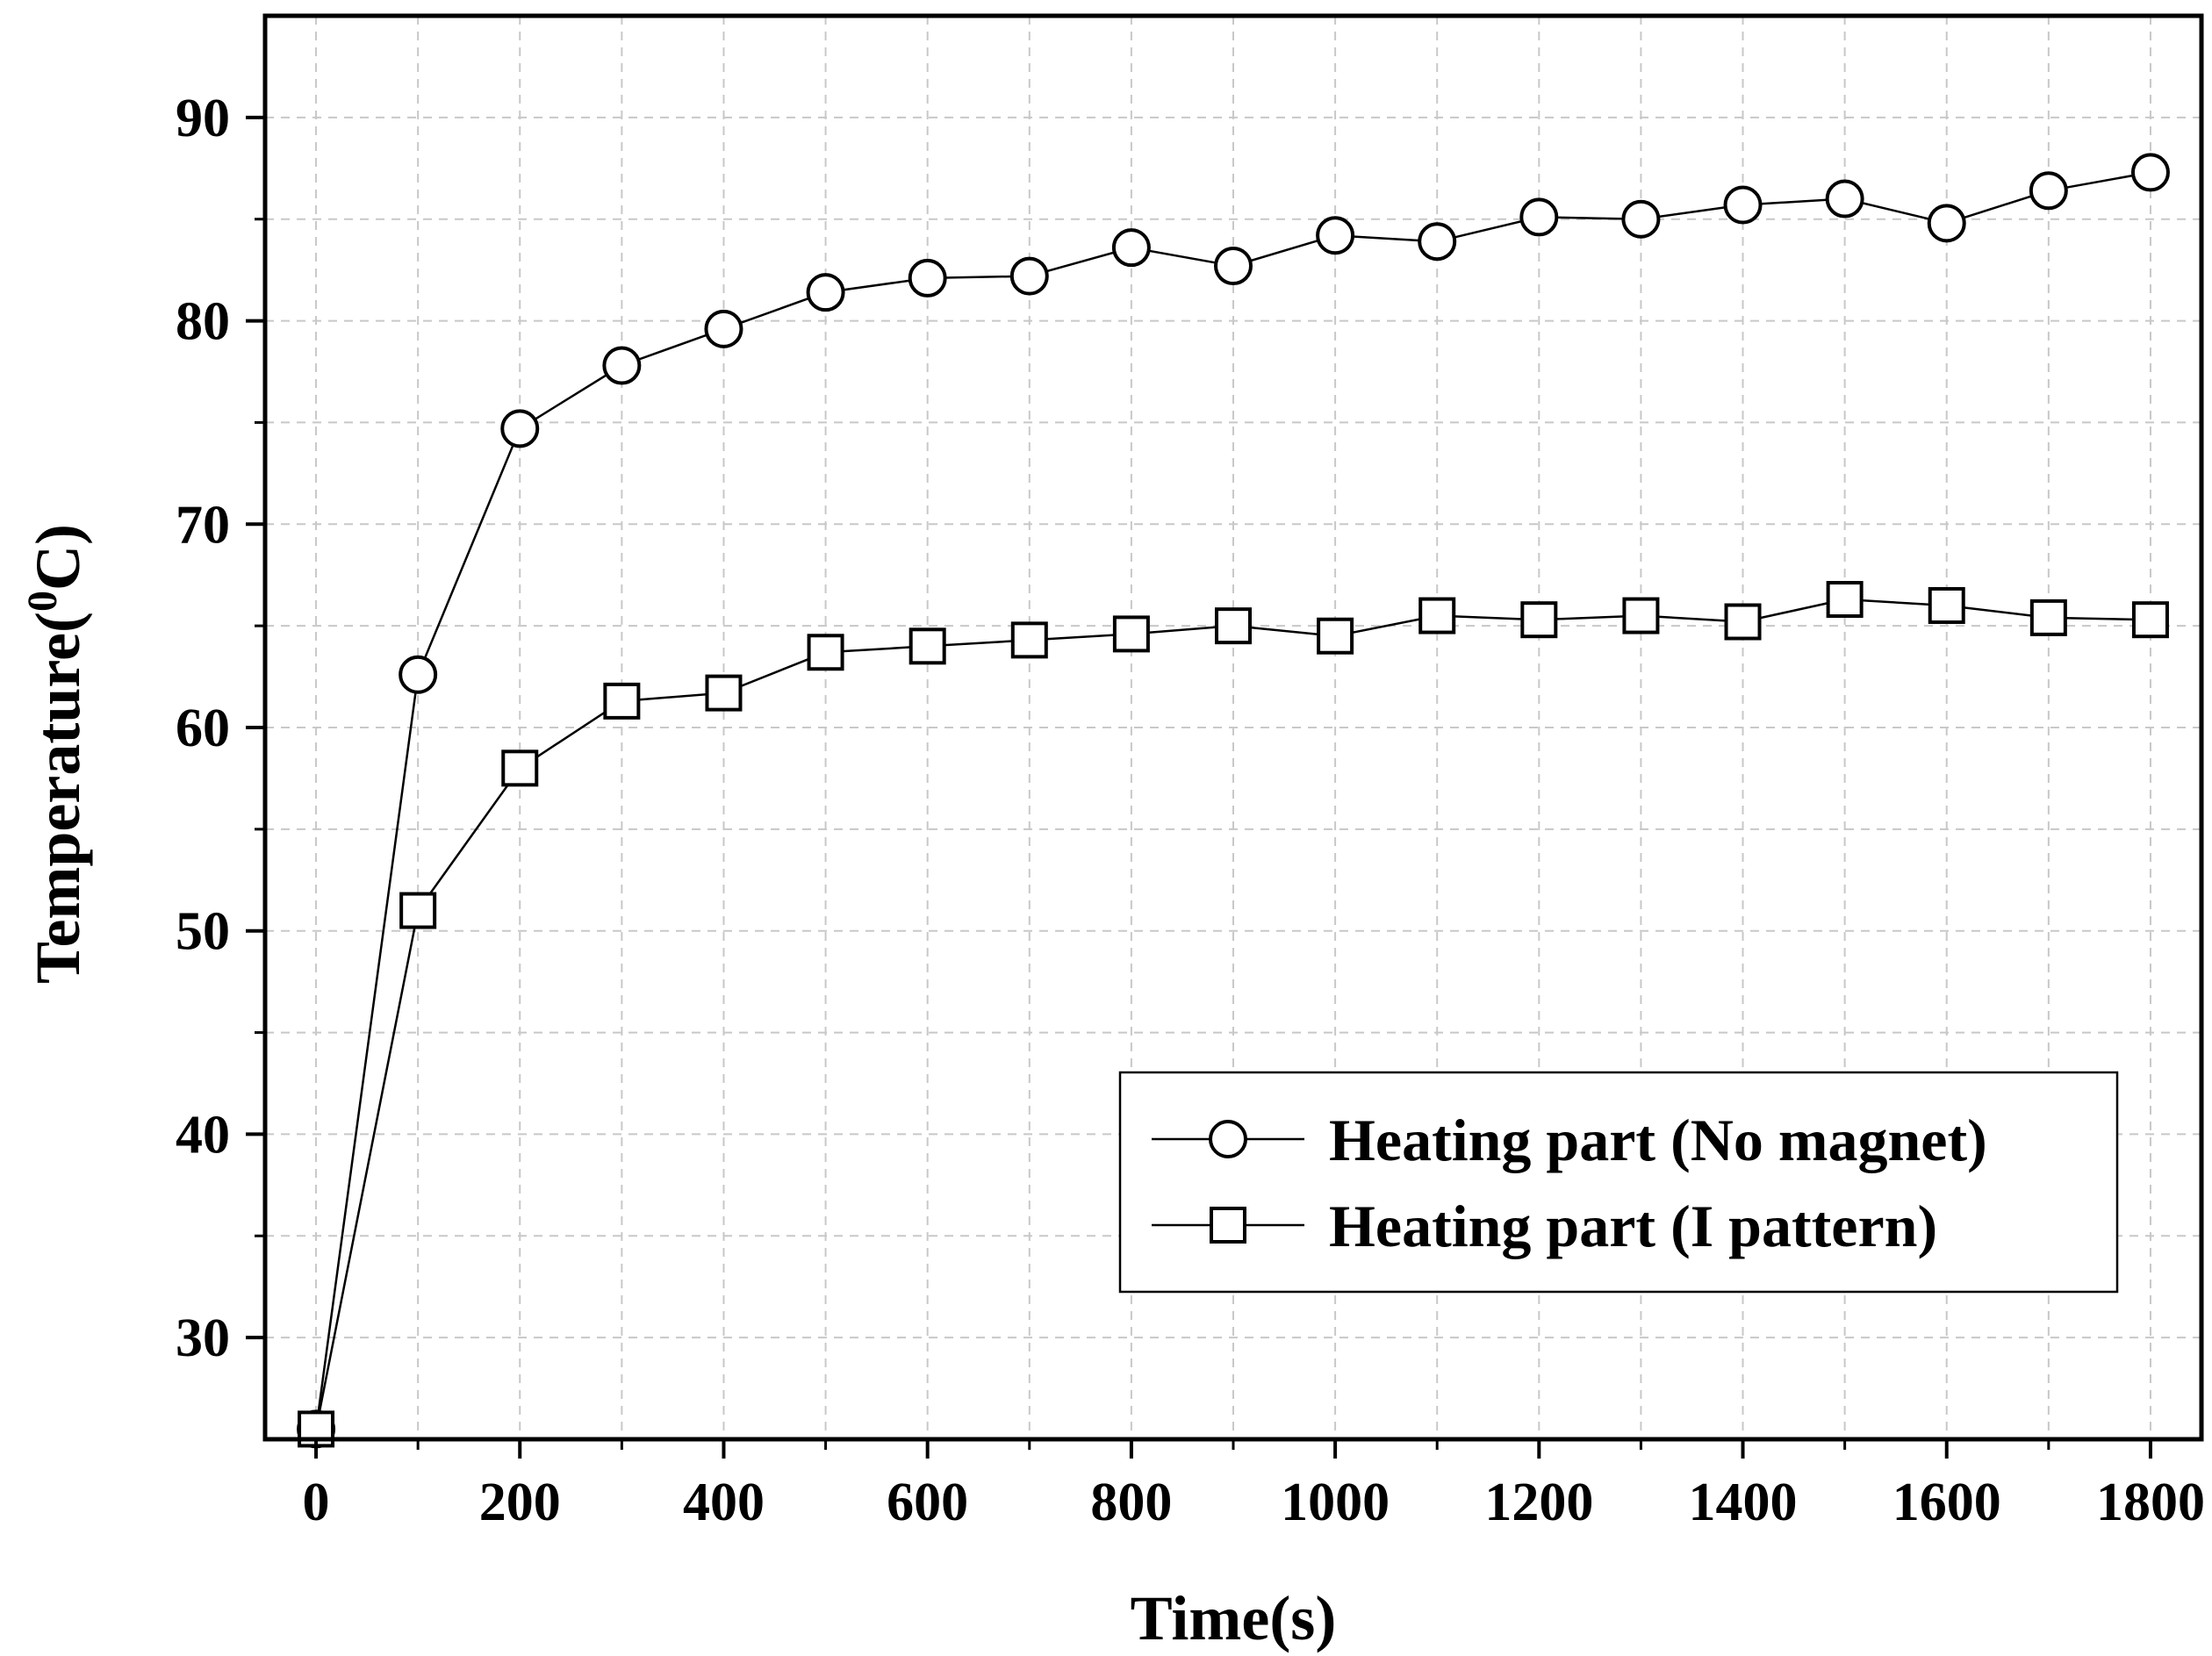 The height and width of the screenshot is (1656, 2212). I want to click on legend-box, so click(1618, 1182).